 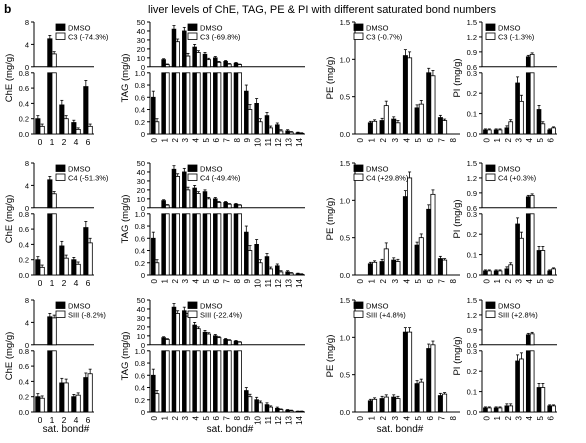 I want to click on upper-y-tick-label: 40, so click(x=141, y=172).